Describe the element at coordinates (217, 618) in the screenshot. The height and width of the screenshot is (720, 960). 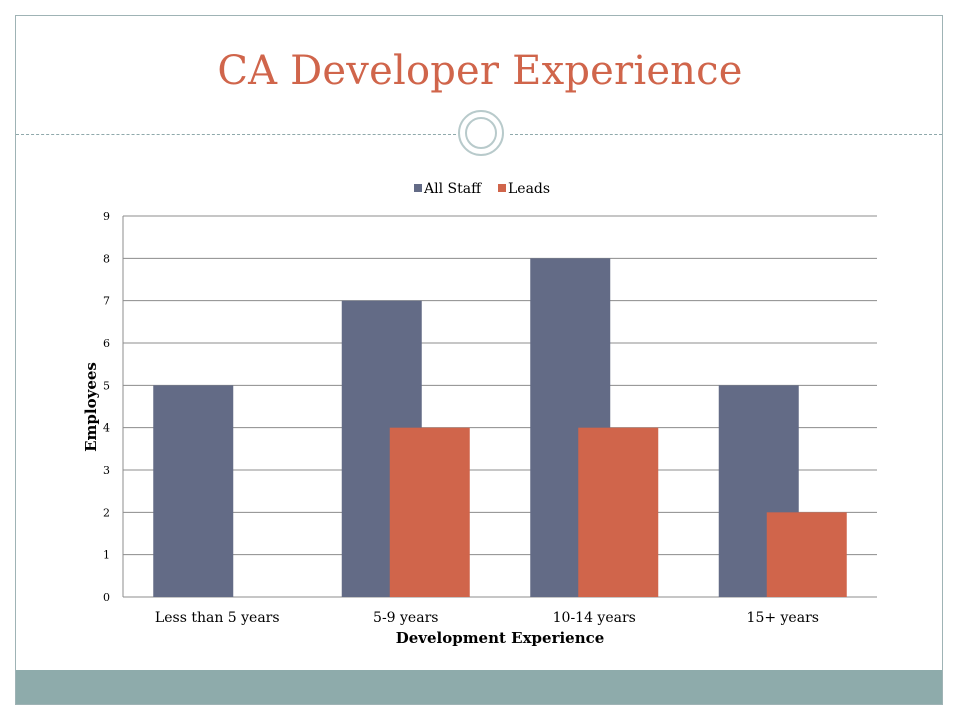
I see `x-category-label: Less than 5 years` at that location.